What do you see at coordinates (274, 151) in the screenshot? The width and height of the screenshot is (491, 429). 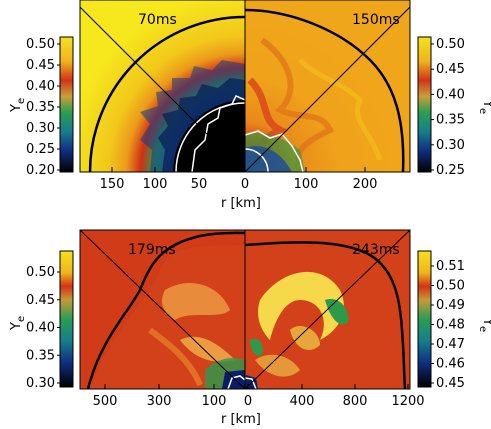 I see `top-right-contour-outer` at bounding box center [274, 151].